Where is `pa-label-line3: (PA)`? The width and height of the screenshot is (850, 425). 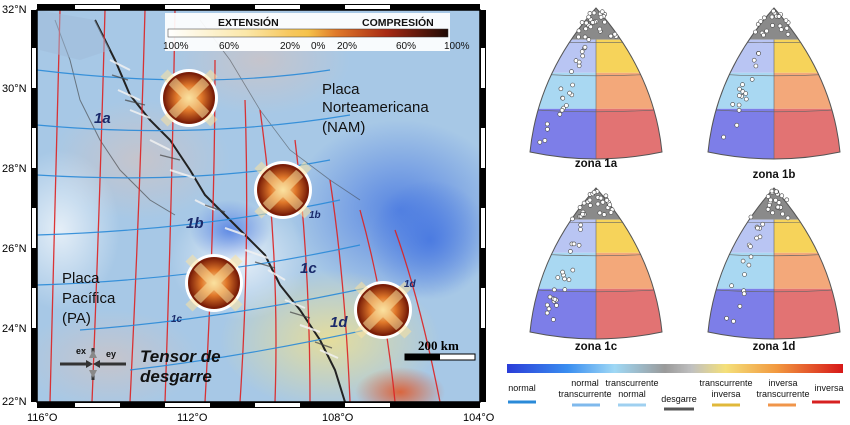 pa-label-line3: (PA) is located at coordinates (76, 318).